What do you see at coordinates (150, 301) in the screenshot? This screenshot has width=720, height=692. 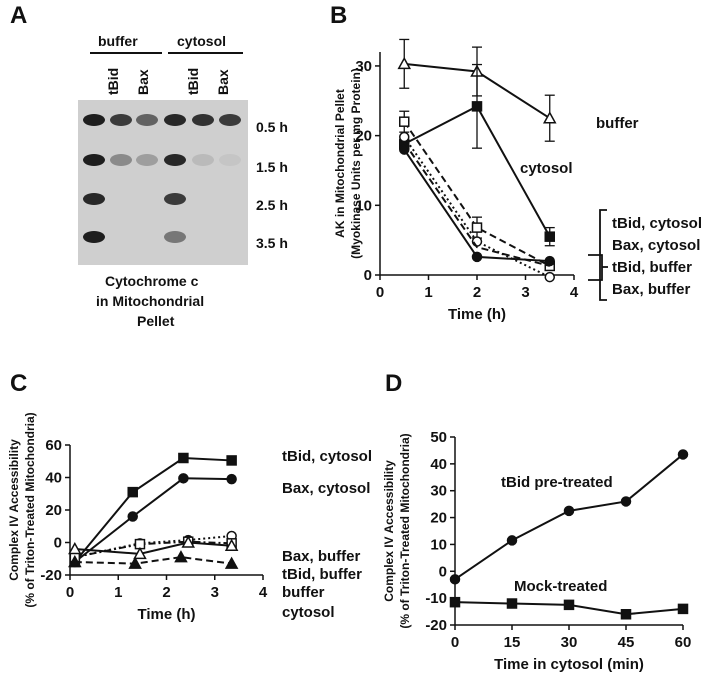 I see `blot-caption-line-2: in Mitochondrial` at bounding box center [150, 301].